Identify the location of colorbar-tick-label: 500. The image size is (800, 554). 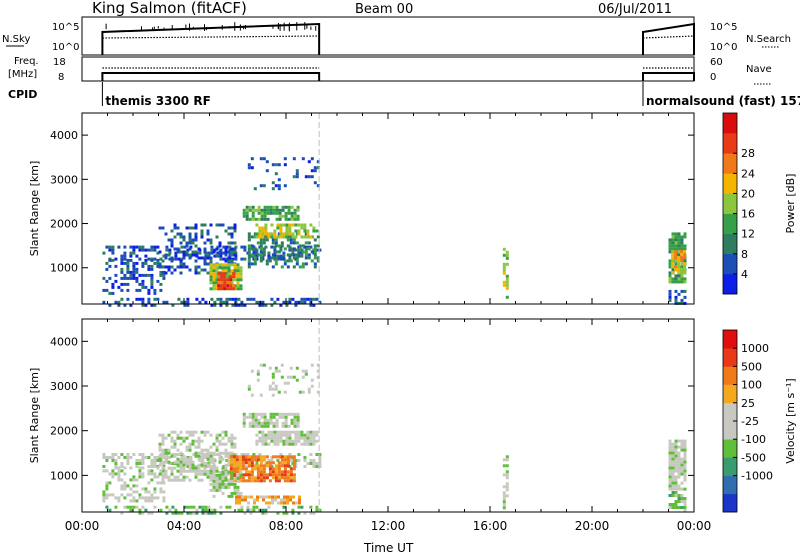
(751, 366).